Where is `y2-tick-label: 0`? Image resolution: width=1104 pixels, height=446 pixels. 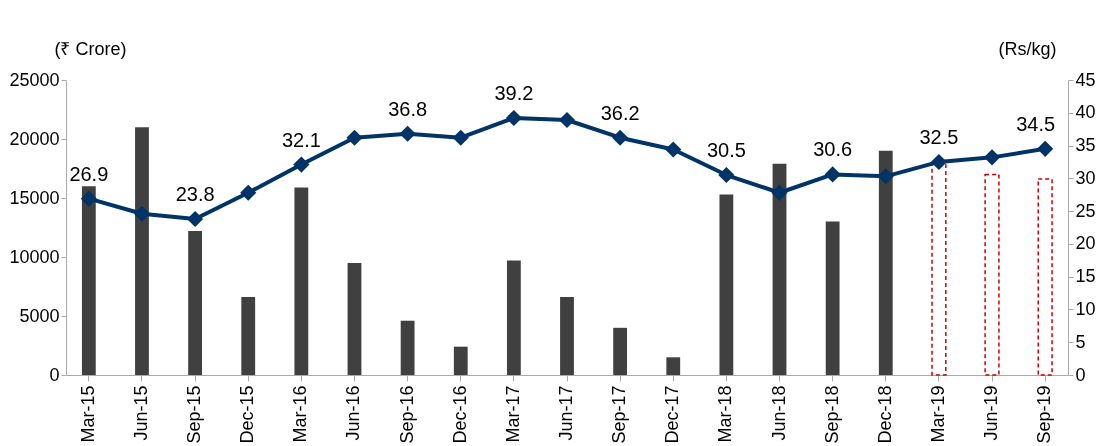
y2-tick-label: 0 is located at coordinates (1080, 374).